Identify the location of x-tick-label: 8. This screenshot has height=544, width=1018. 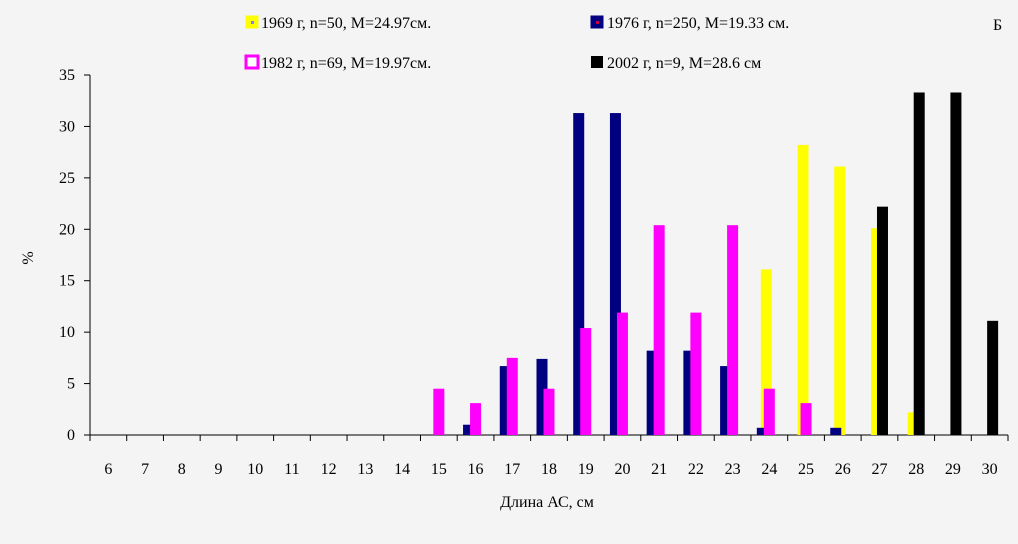
(182, 469).